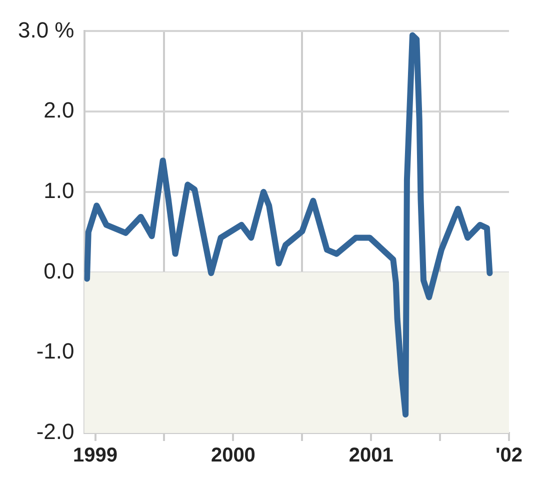 Image resolution: width=537 pixels, height=479 pixels. Describe the element at coordinates (55, 351) in the screenshot. I see `y-tick-label: -1.0` at that location.